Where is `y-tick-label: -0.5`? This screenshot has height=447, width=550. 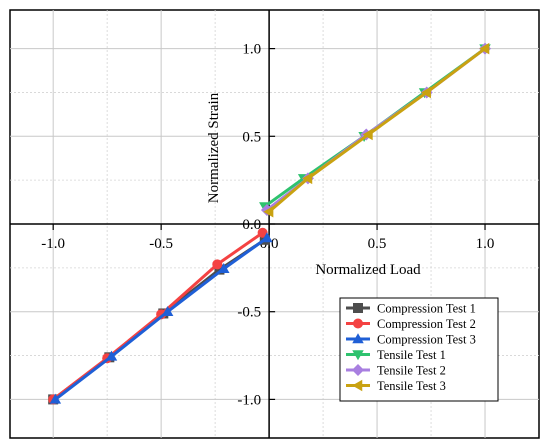 y-tick-label: -0.5 is located at coordinates (249, 313).